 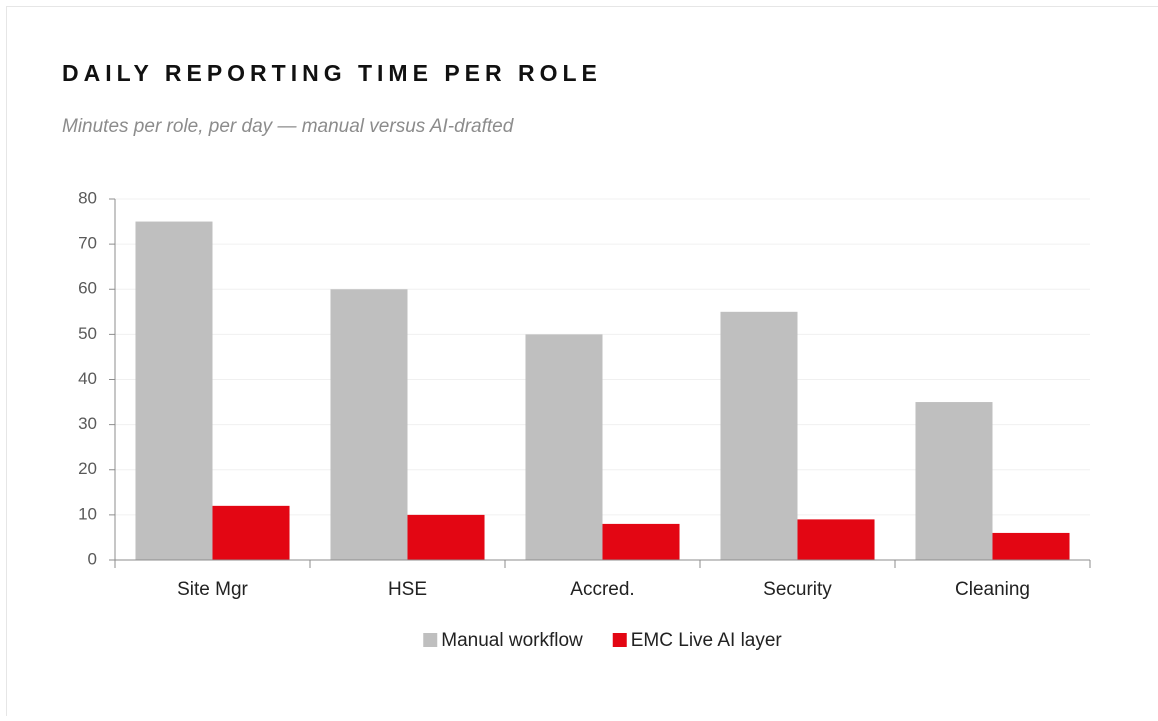 I want to click on x-tick-label: Accred., so click(x=602, y=589).